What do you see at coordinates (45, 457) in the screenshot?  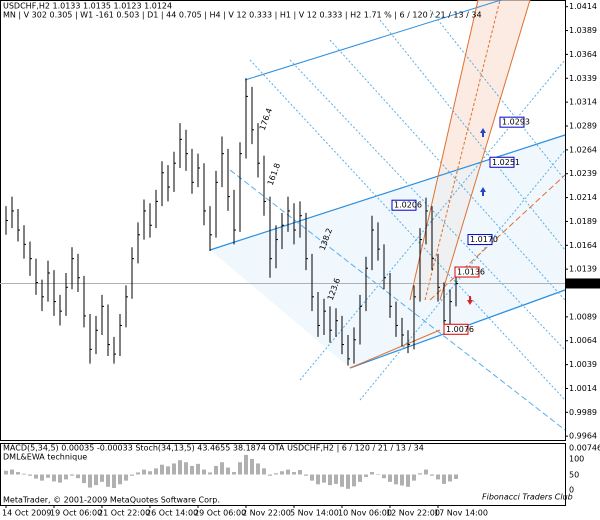 I see `indicator-subtitle: DML&EWA technique` at bounding box center [45, 457].